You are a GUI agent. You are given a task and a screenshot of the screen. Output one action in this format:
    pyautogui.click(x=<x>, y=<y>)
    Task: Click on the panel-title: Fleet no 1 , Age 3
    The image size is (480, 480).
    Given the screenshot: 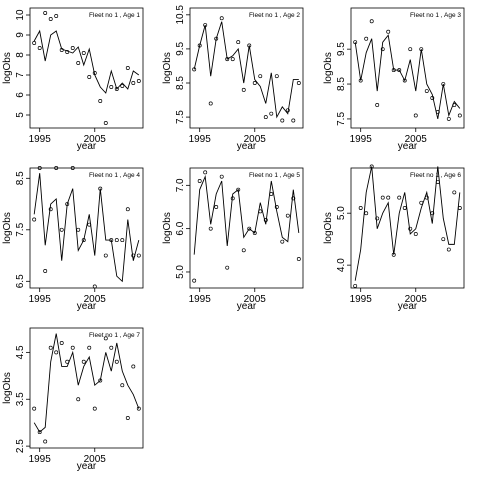 What is the action you would take?
    pyautogui.click(x=435, y=15)
    